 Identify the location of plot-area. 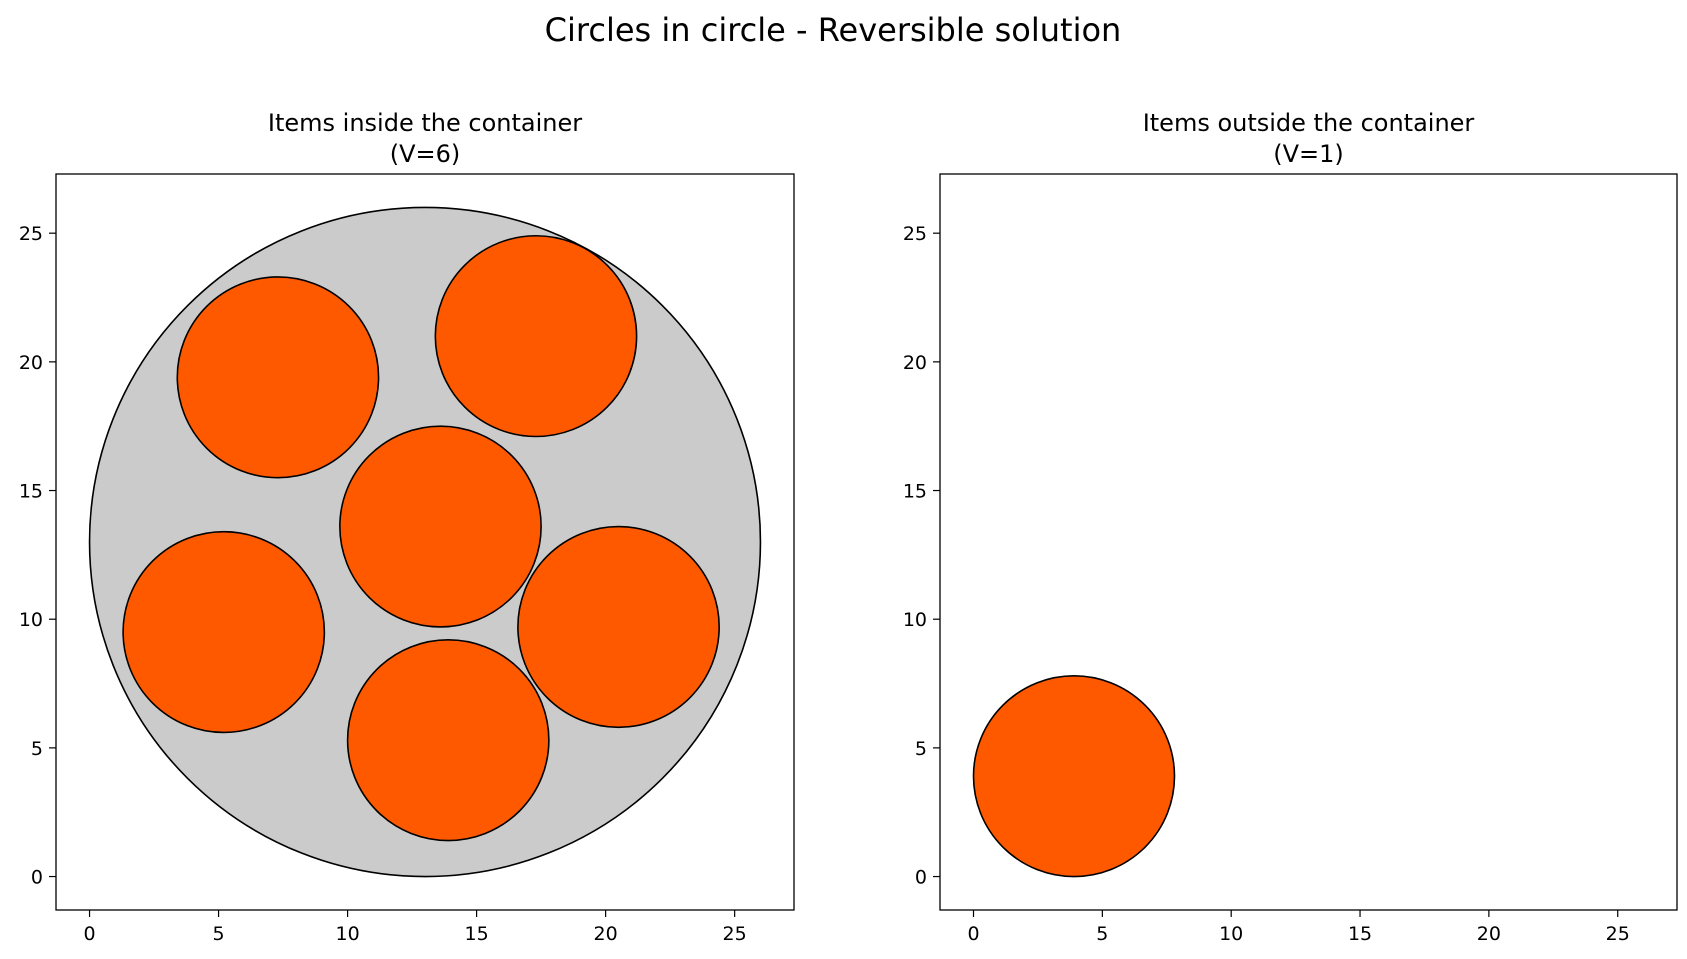
(1074, 776).